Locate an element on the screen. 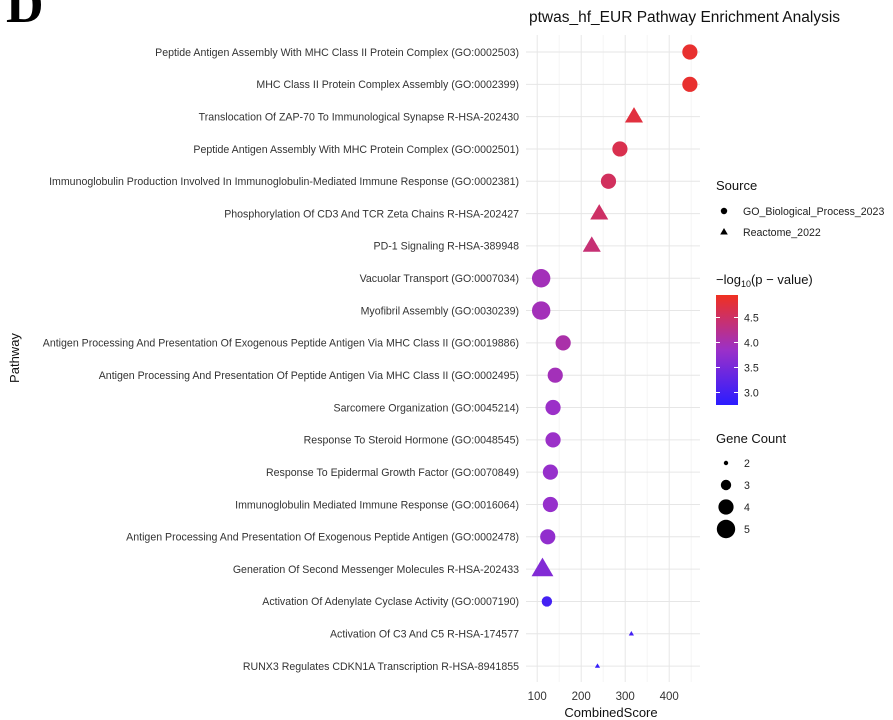 This screenshot has height=720, width=893. pathway-label: PD-1 Signaling R-HSA-389948 is located at coordinates (447, 247).